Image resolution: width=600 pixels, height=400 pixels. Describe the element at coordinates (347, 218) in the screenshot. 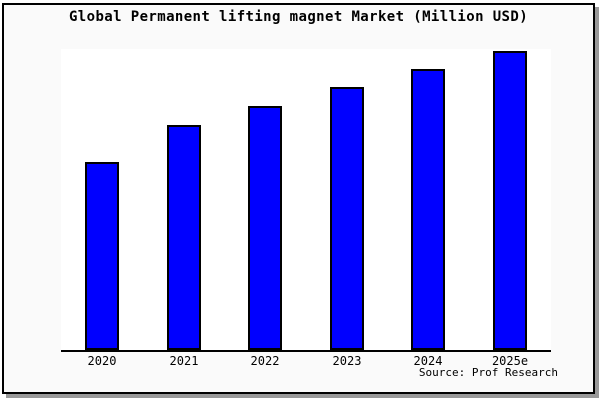

I see `bar-2023` at that location.